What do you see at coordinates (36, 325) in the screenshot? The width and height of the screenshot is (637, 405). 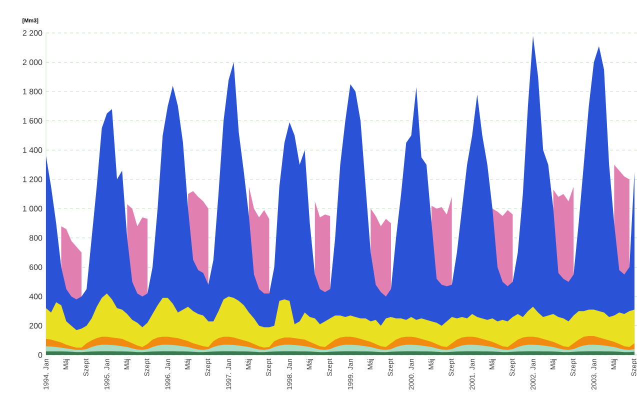 I see `y-tick-label: 200` at bounding box center [36, 325].